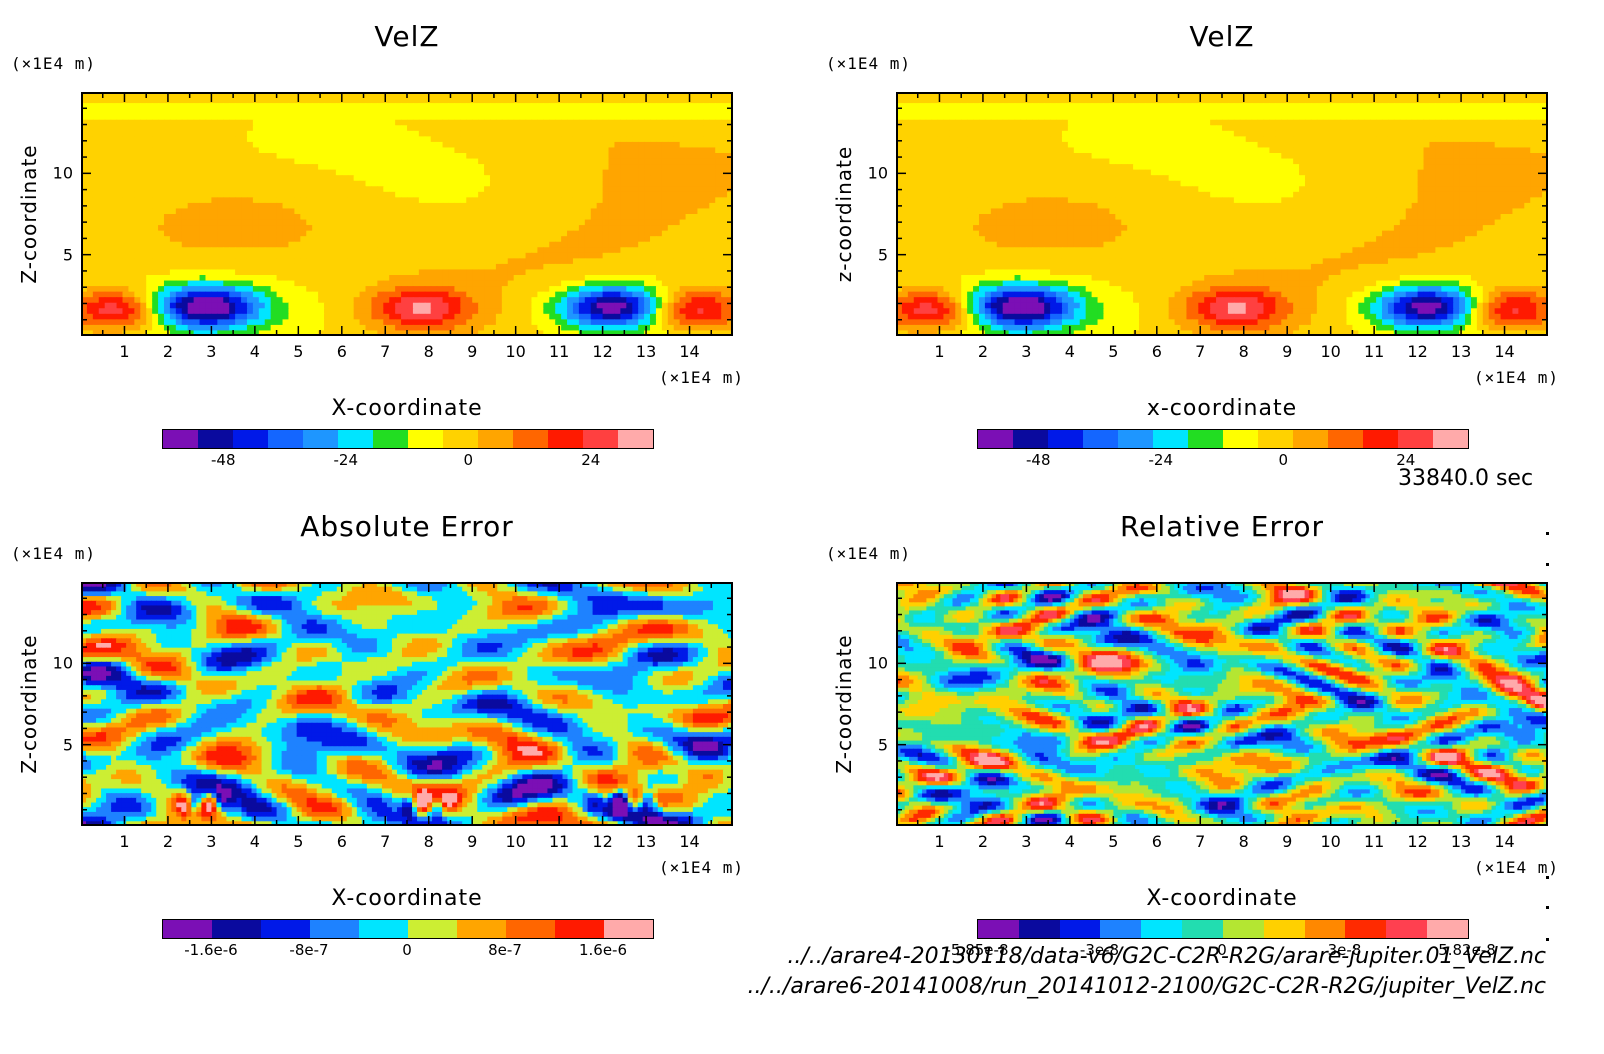 The image size is (1604, 1054). What do you see at coordinates (977, 950) in the screenshot?
I see `panel-rel-error-cbtick-0: -5.85e-8` at bounding box center [977, 950].